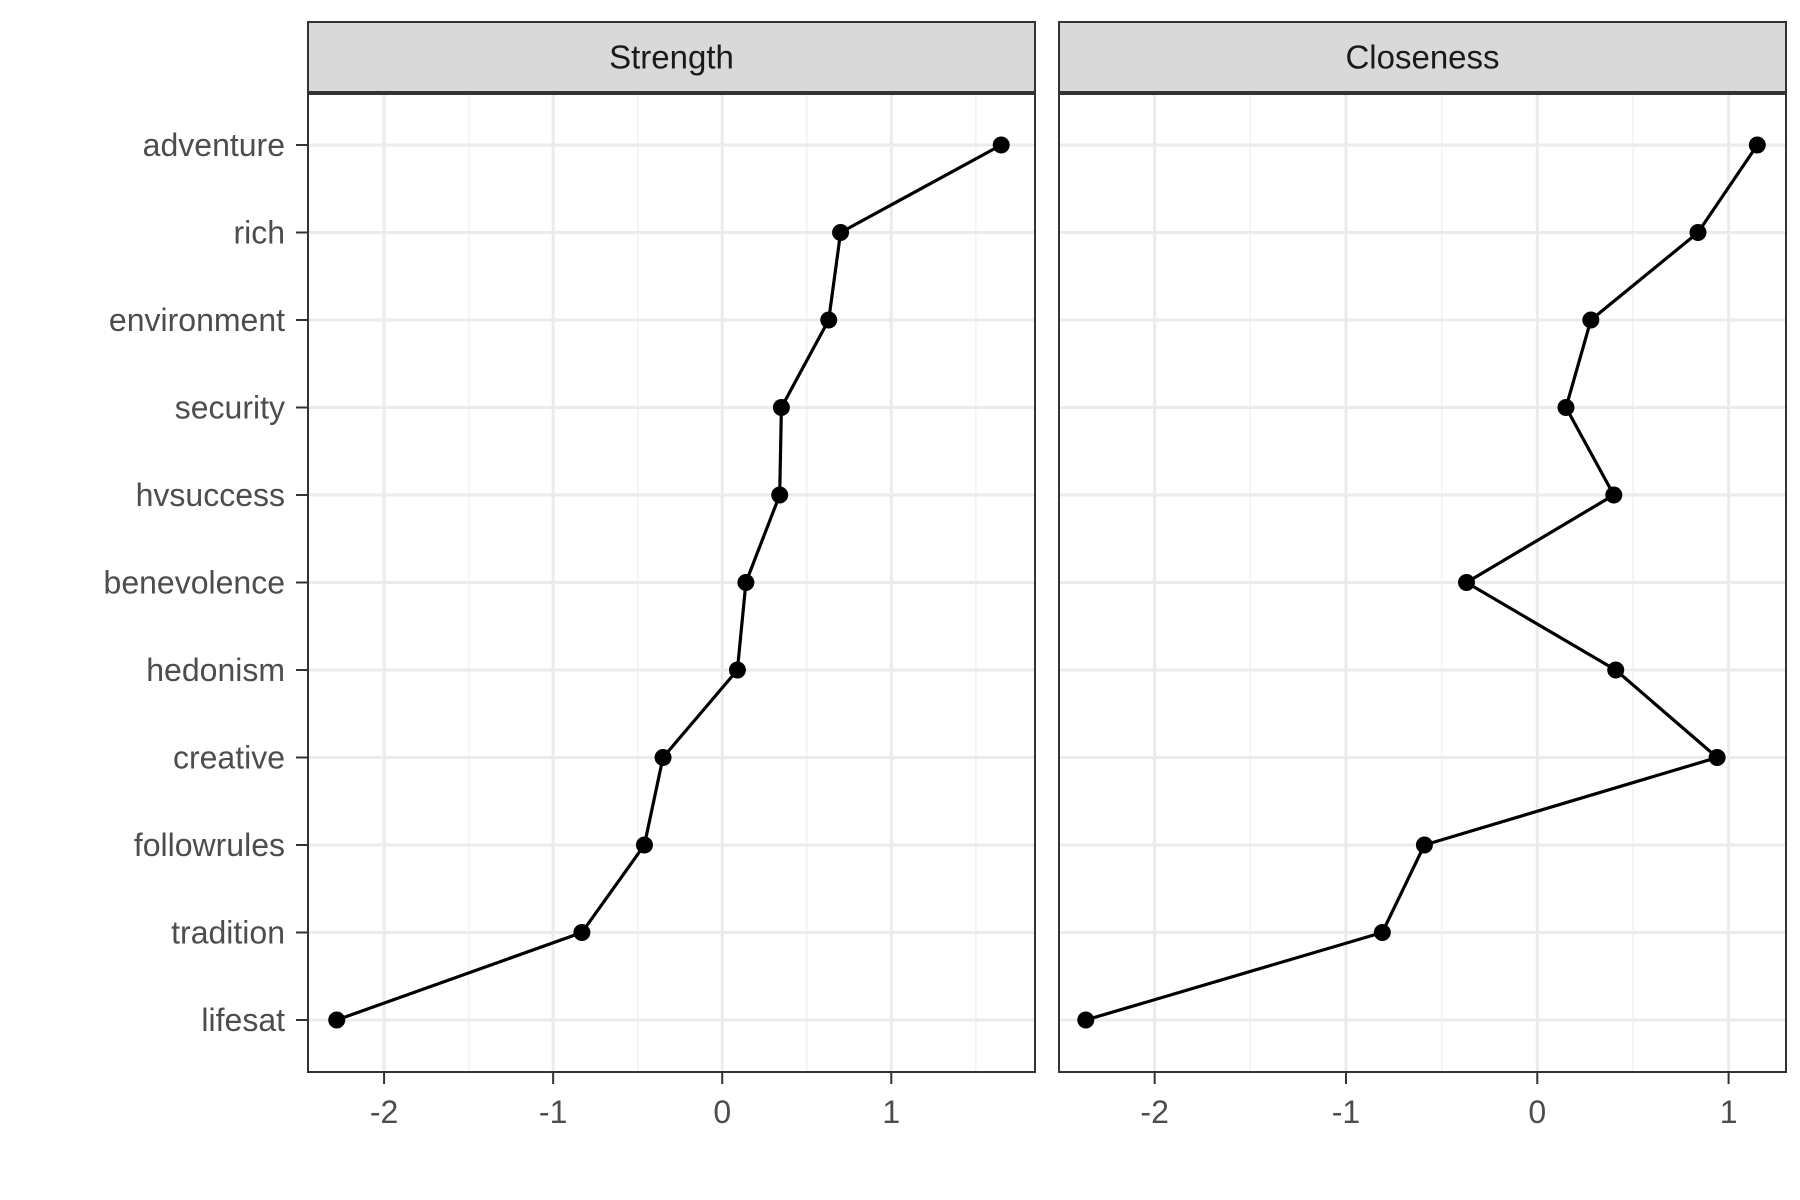 This screenshot has width=1800, height=1200. What do you see at coordinates (197, 320) in the screenshot?
I see `y-tick-label: environment` at bounding box center [197, 320].